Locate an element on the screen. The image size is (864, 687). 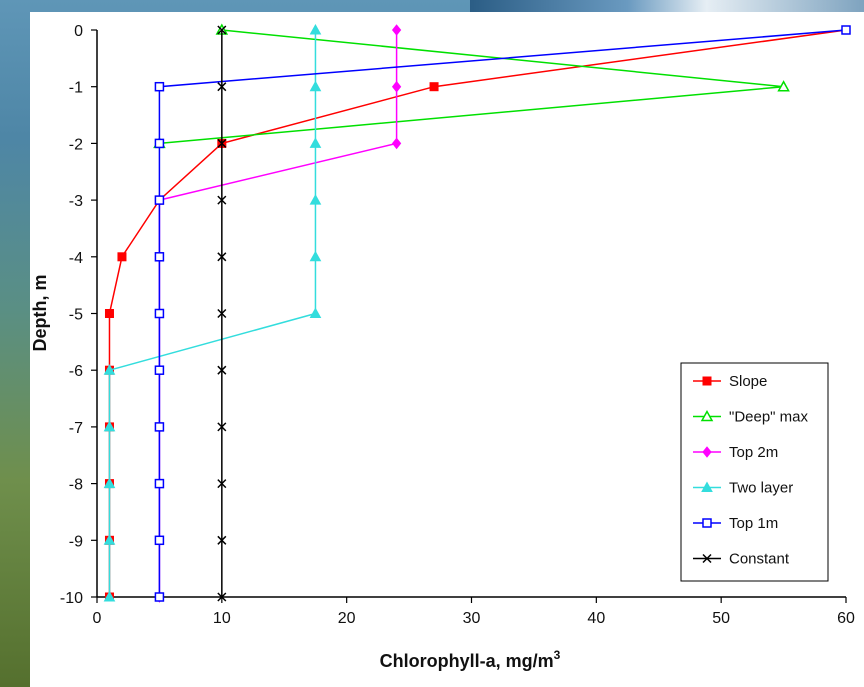
legend-label: Top 1m is located at coordinates (753, 523).